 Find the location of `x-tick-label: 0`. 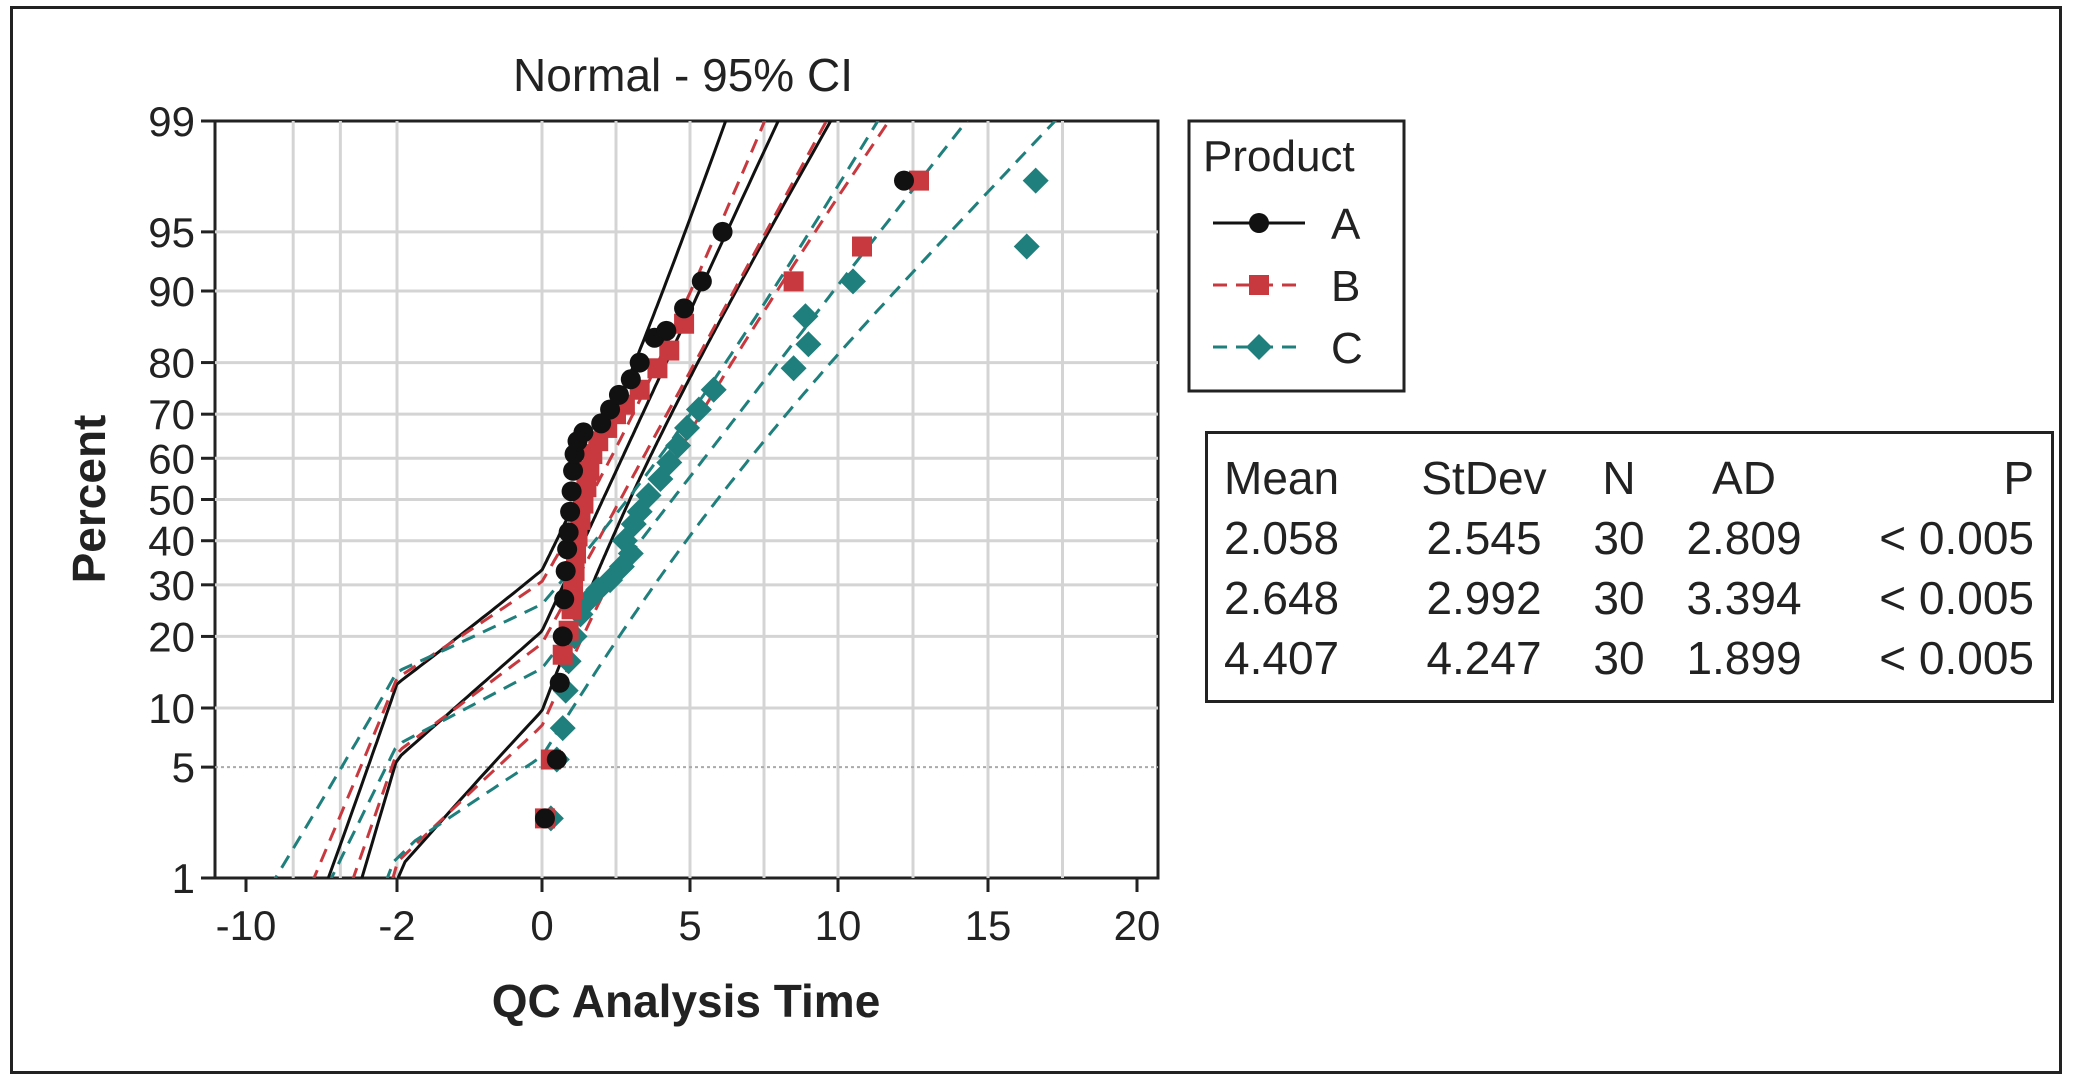

x-tick-label: 0 is located at coordinates (541, 925).